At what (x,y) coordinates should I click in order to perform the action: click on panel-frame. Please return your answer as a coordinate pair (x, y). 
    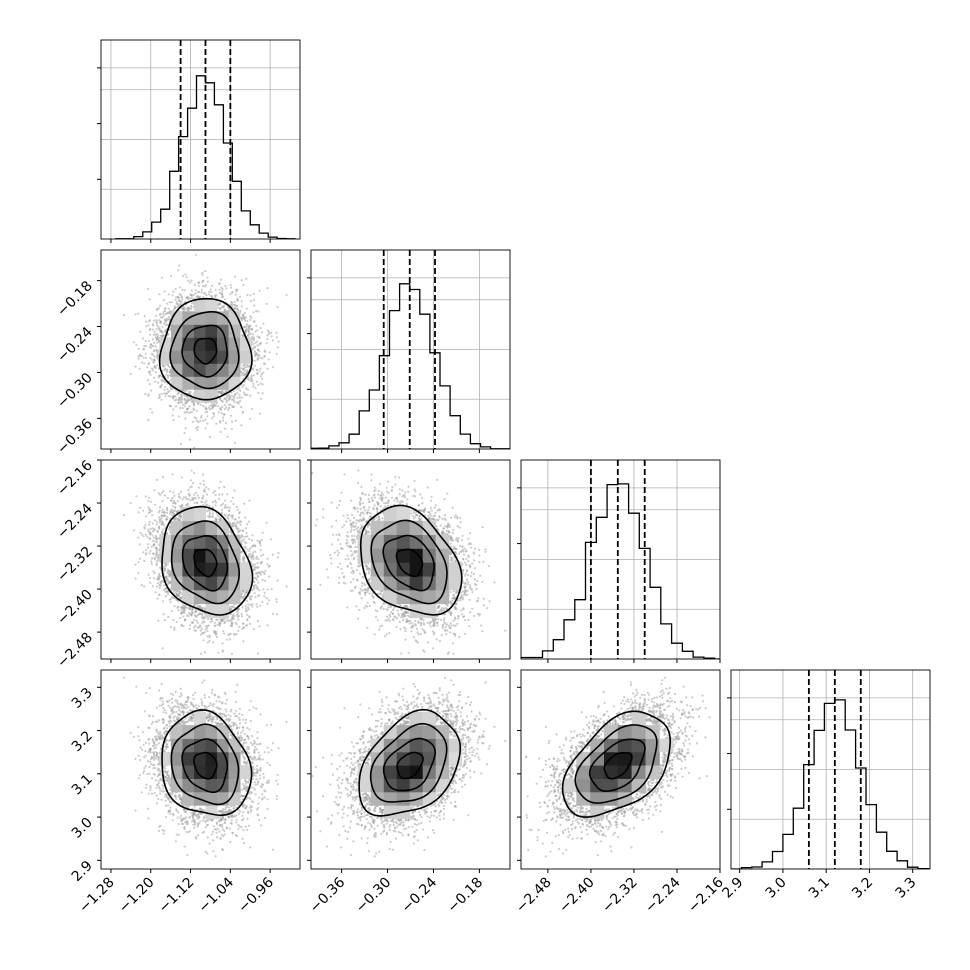
    Looking at the image, I should click on (200, 559).